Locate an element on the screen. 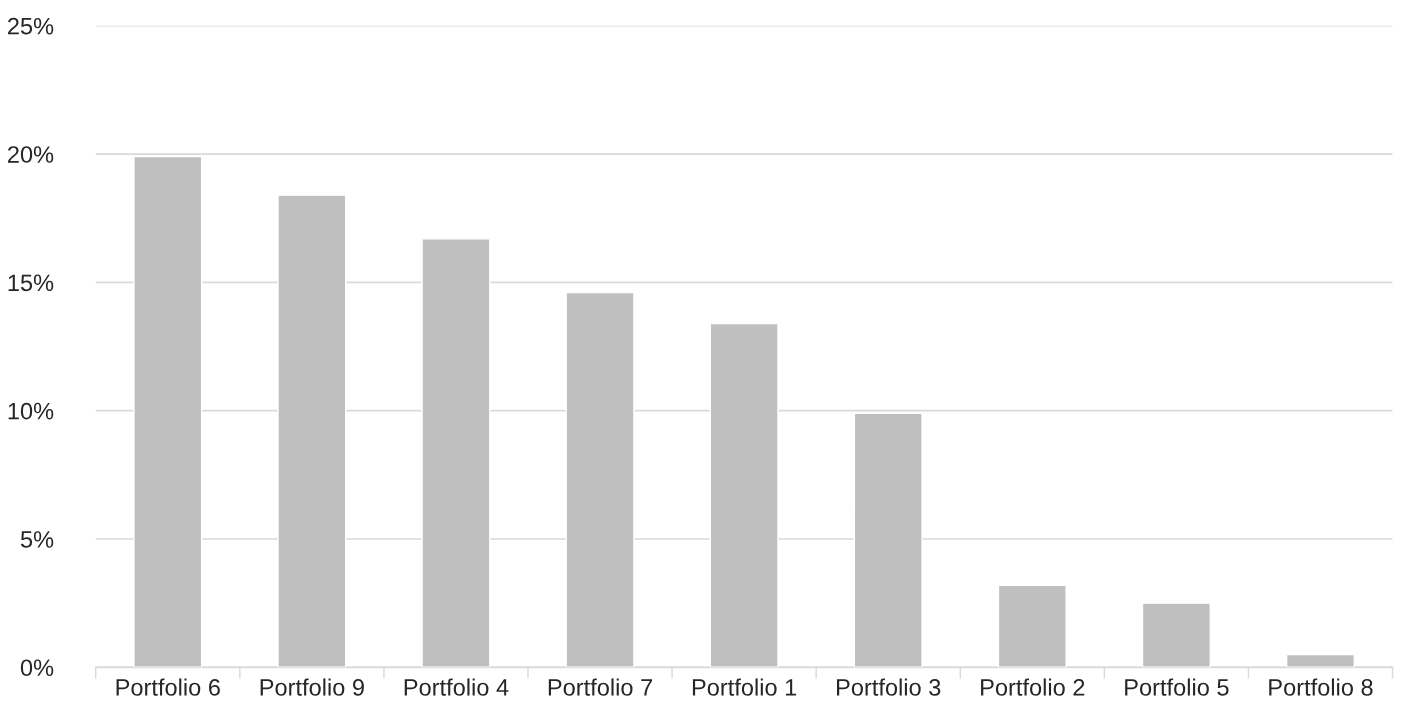 The height and width of the screenshot is (716, 1408). x-tick-label: Portfolio 6 is located at coordinates (168, 687).